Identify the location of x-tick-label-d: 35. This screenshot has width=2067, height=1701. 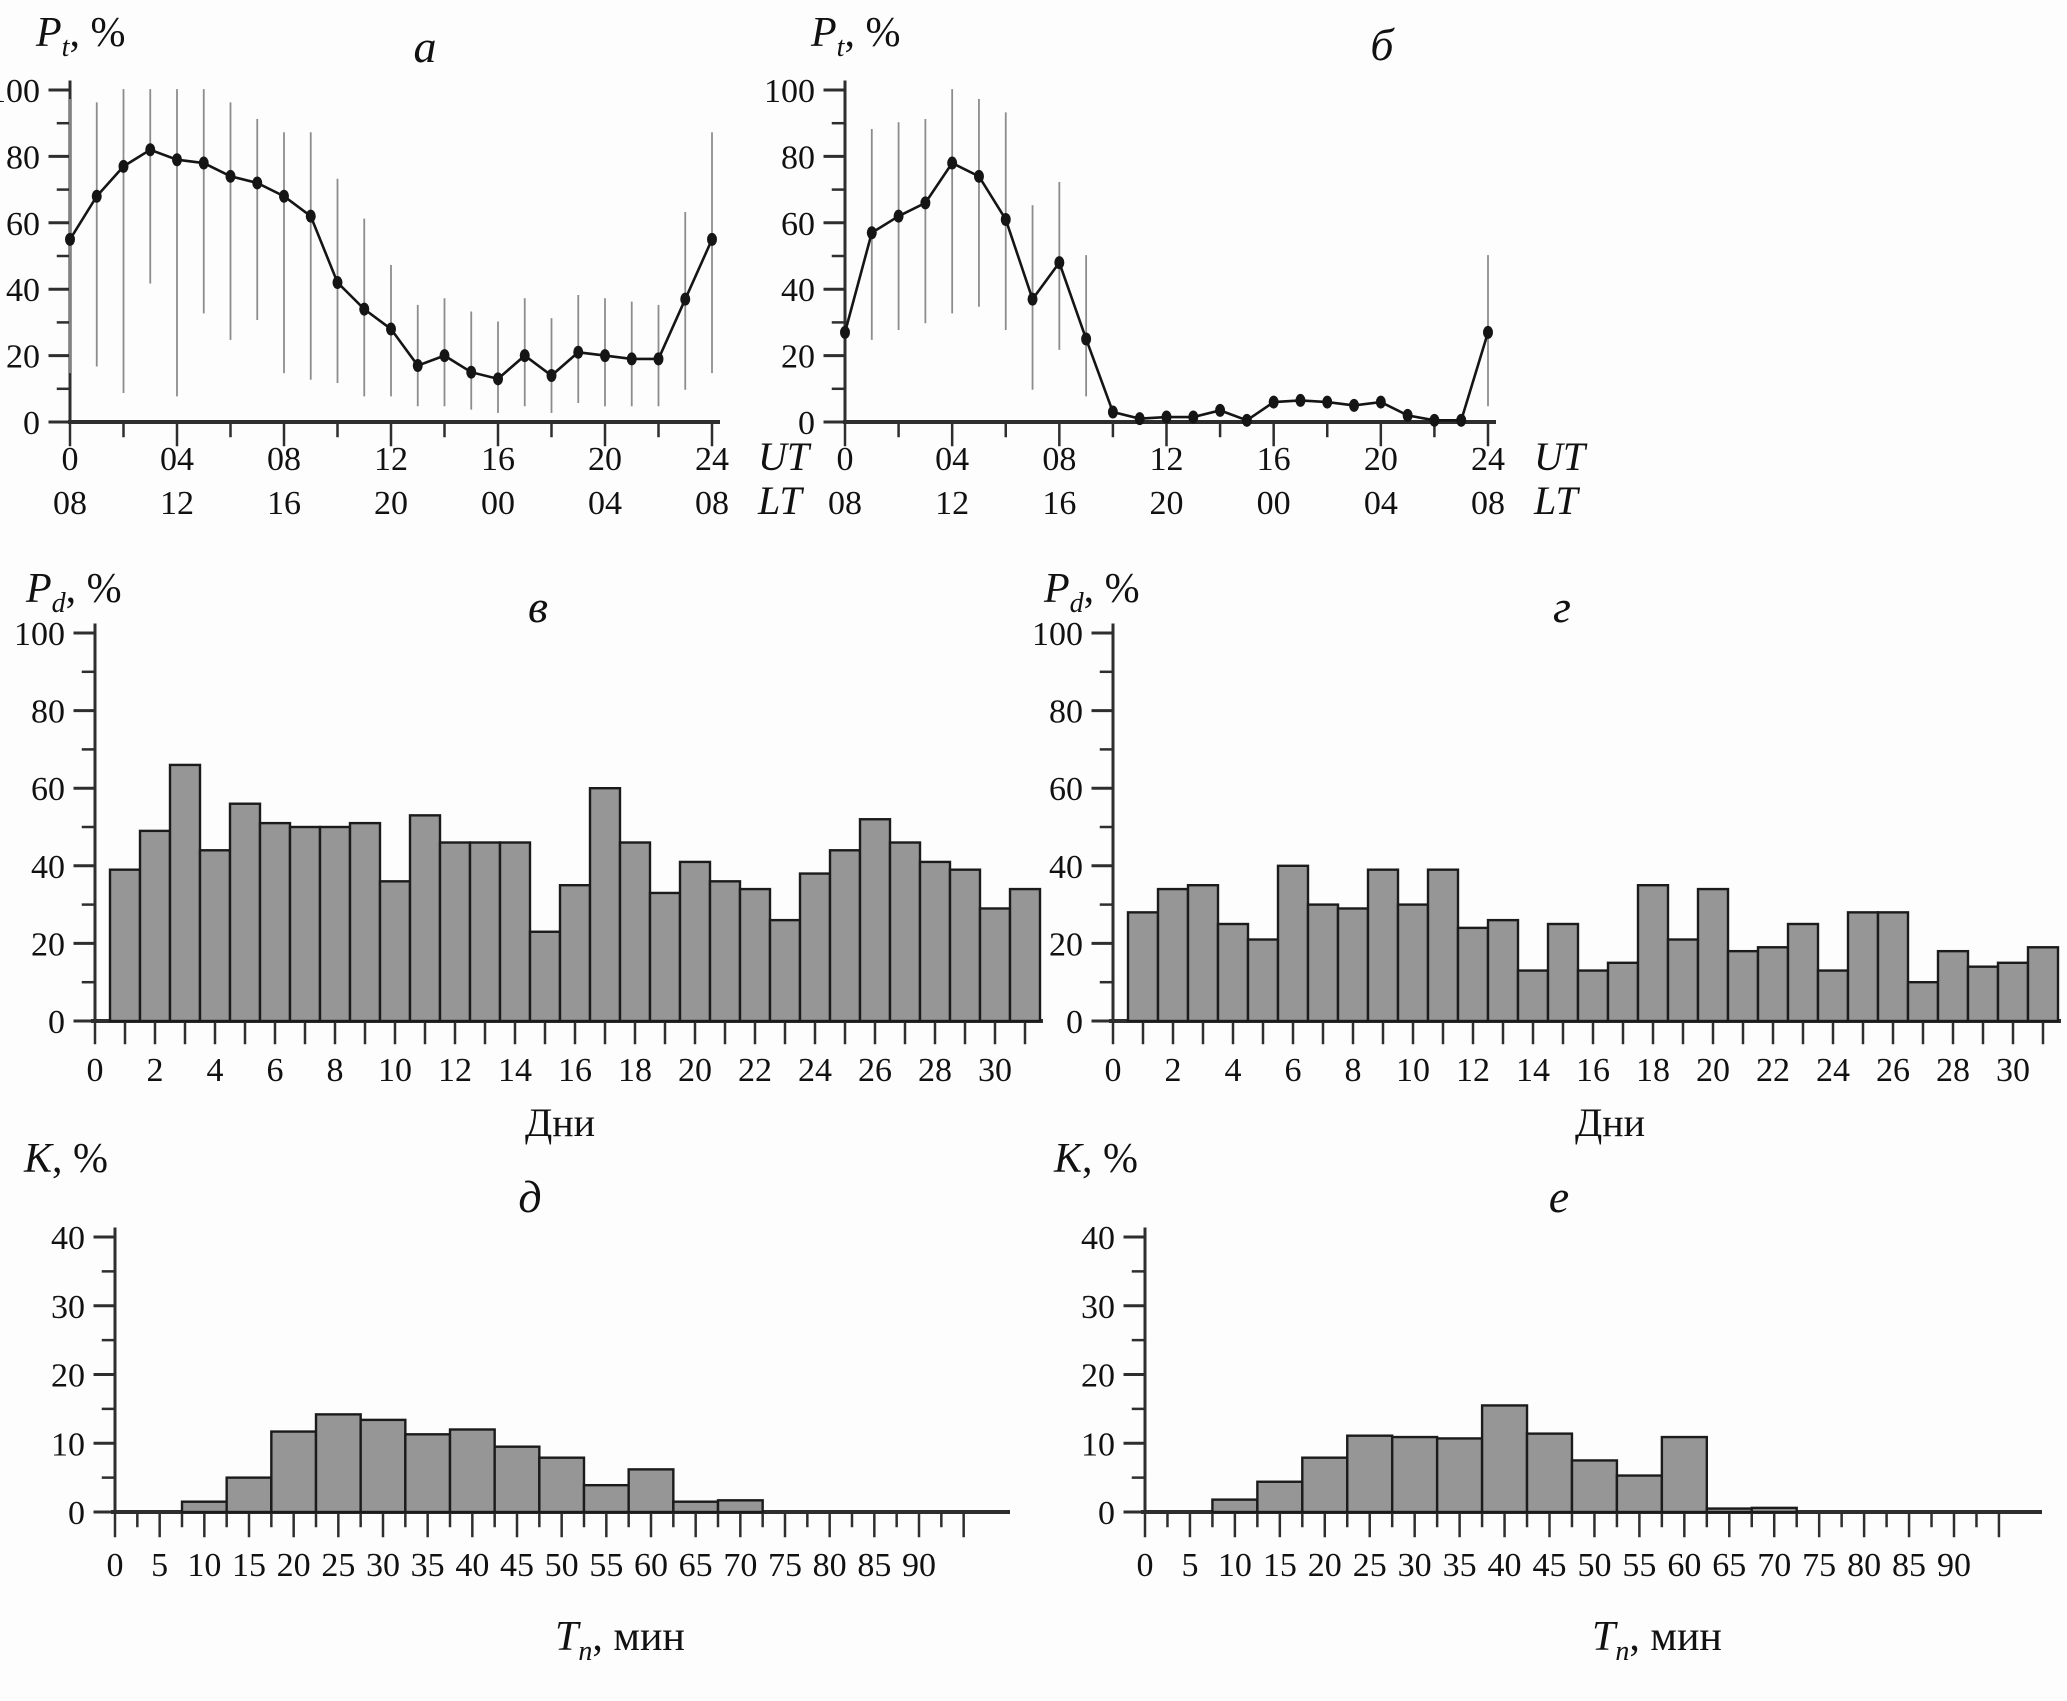
(428, 1565).